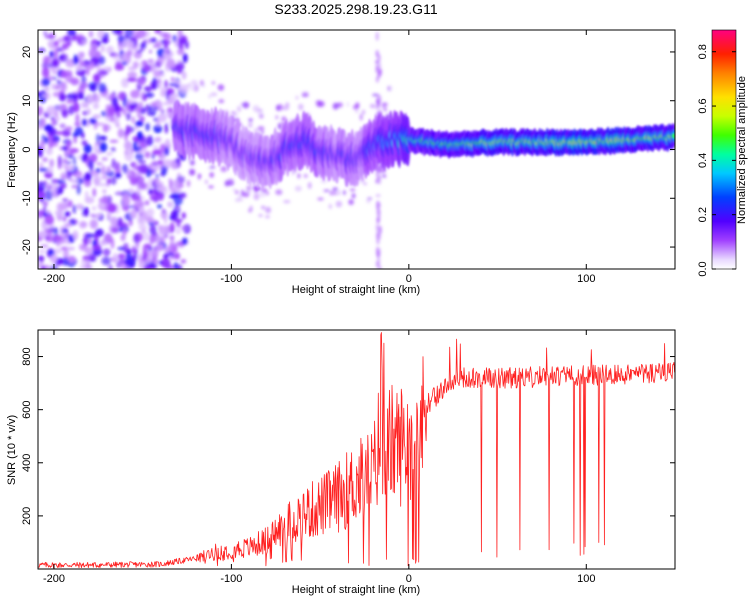  What do you see at coordinates (27, 101) in the screenshot?
I see `y-tick-label: 10` at bounding box center [27, 101].